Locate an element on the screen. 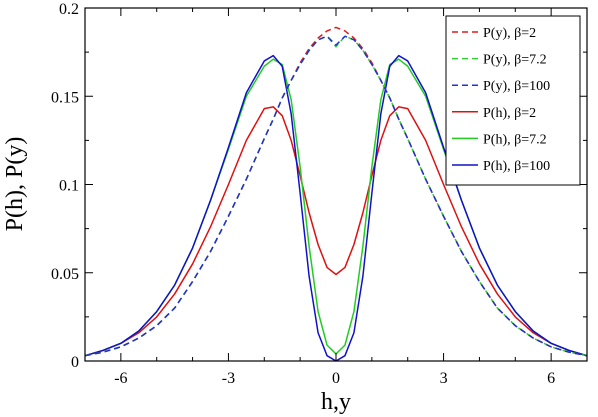 The height and width of the screenshot is (417, 598). legend-label-4: P(h), β=2 is located at coordinates (509, 113).